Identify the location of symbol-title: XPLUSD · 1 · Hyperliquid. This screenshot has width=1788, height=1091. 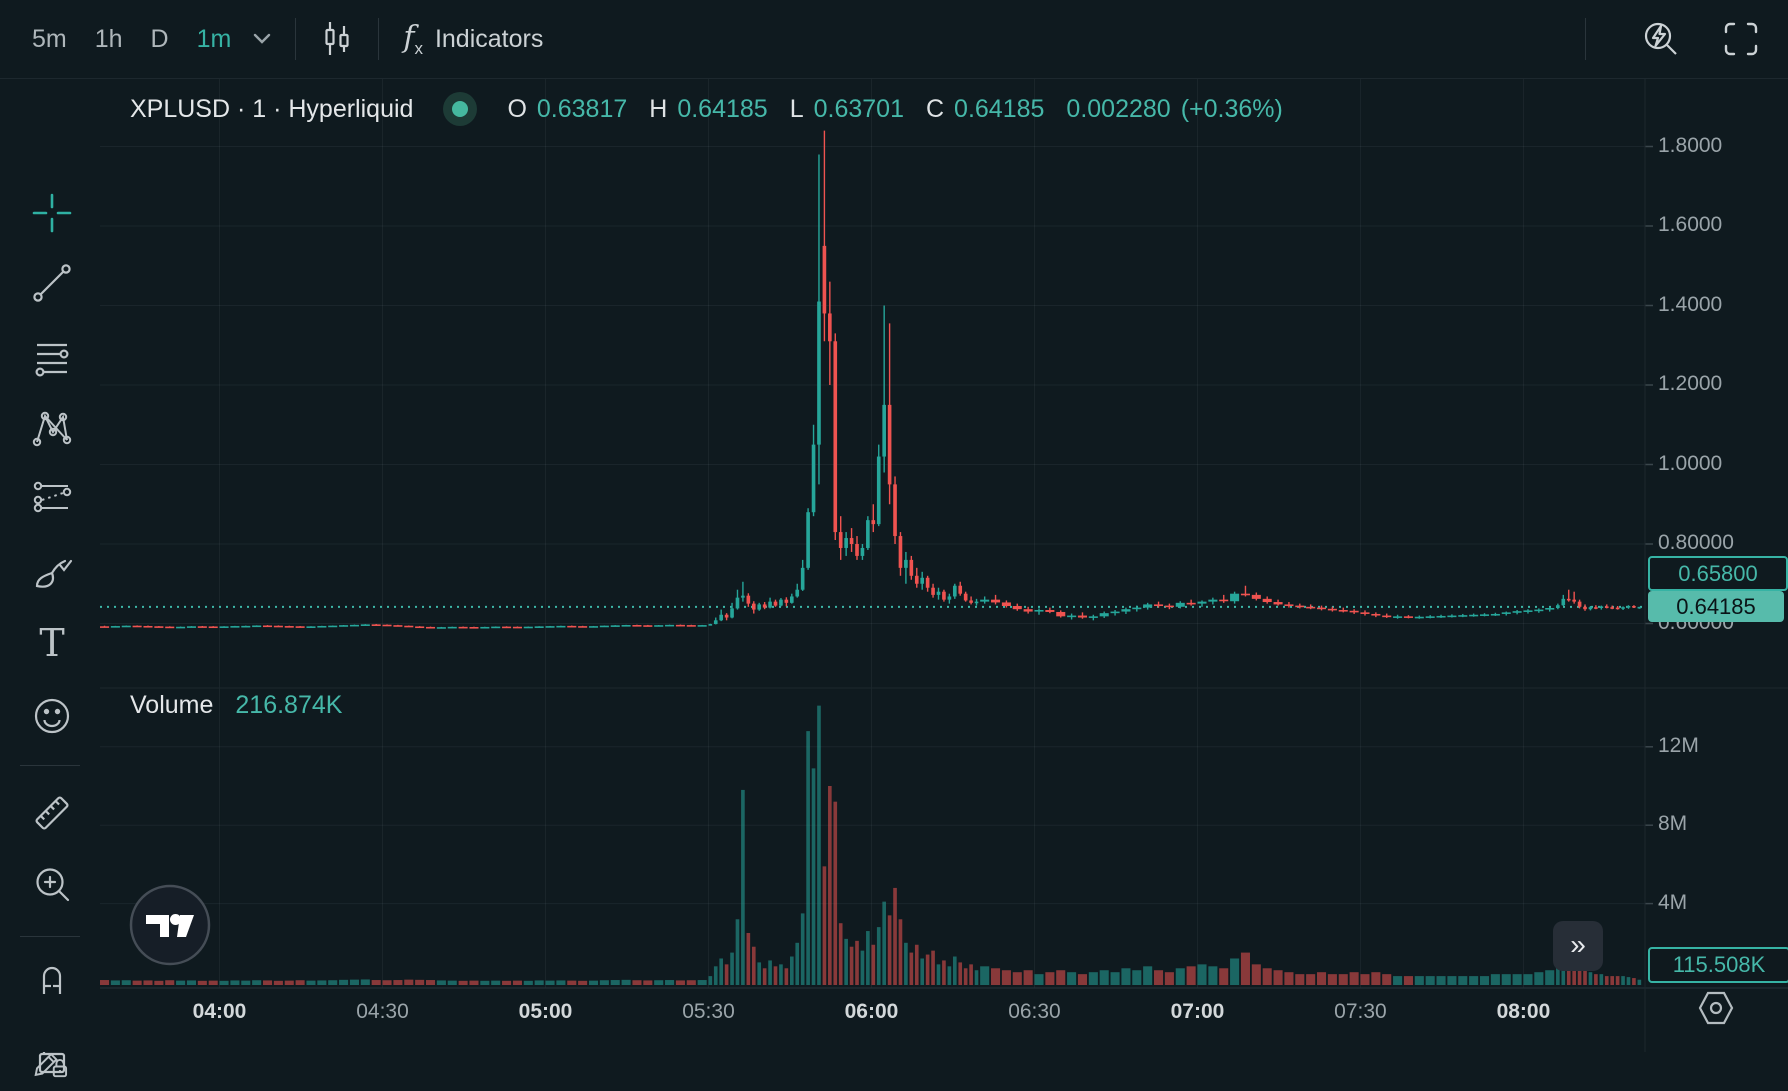
(272, 108).